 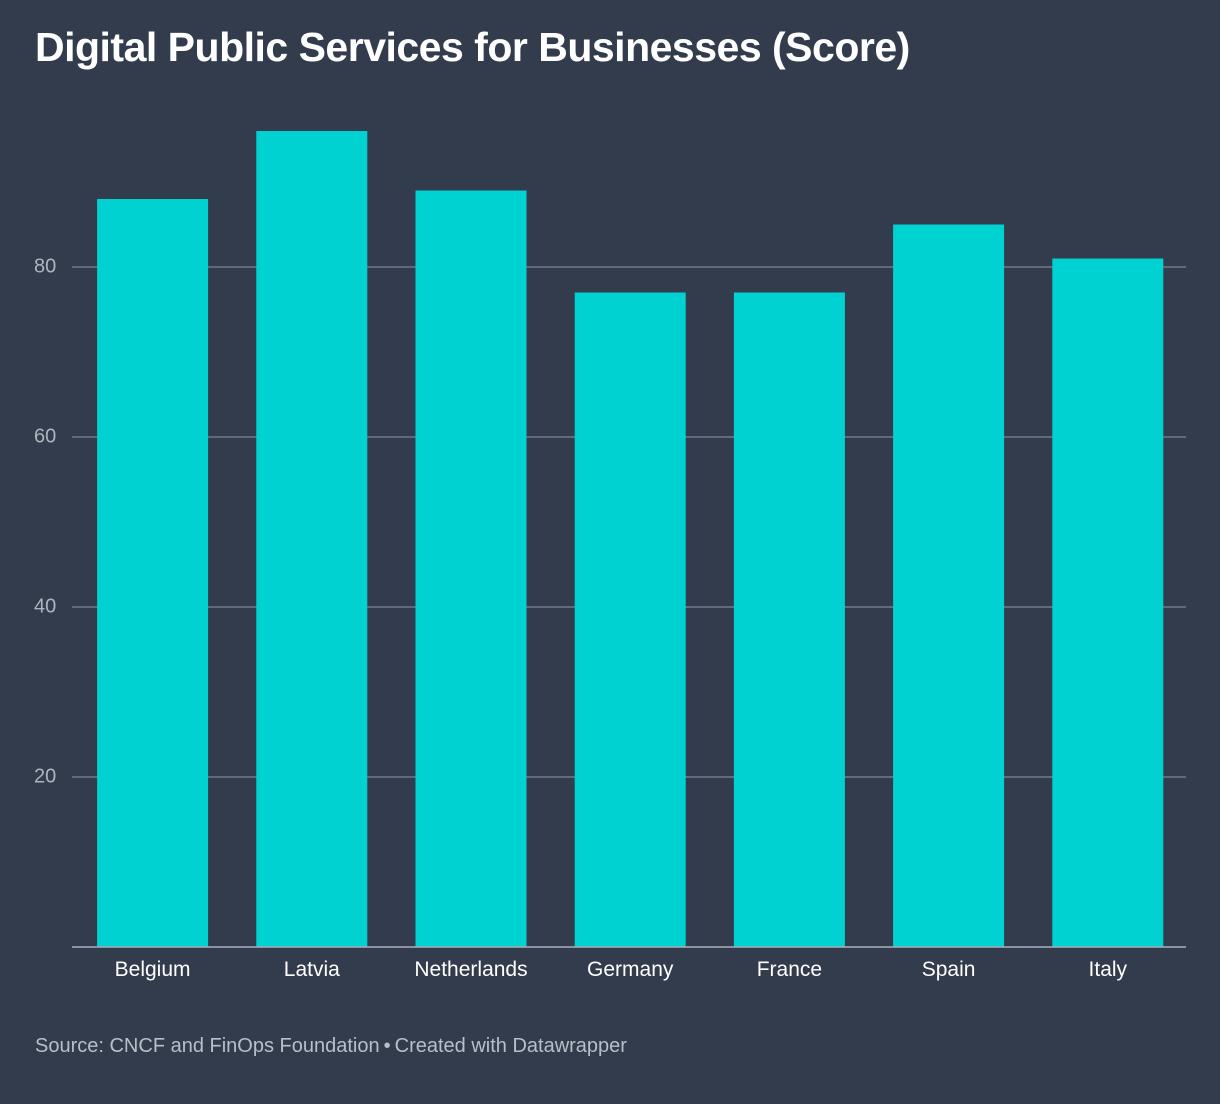 What do you see at coordinates (45, 606) in the screenshot?
I see `y-tick-label-40: 40` at bounding box center [45, 606].